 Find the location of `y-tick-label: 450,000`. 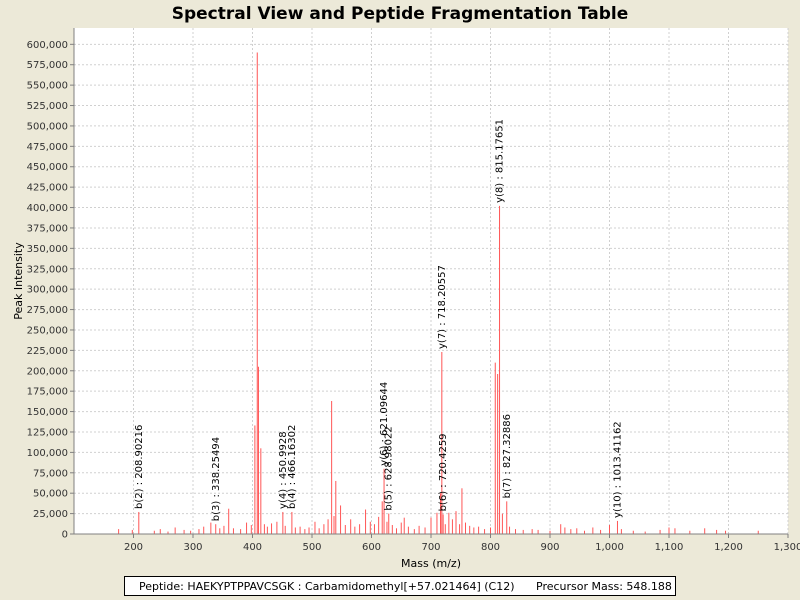

y-tick-label: 450,000 is located at coordinates (47, 167).